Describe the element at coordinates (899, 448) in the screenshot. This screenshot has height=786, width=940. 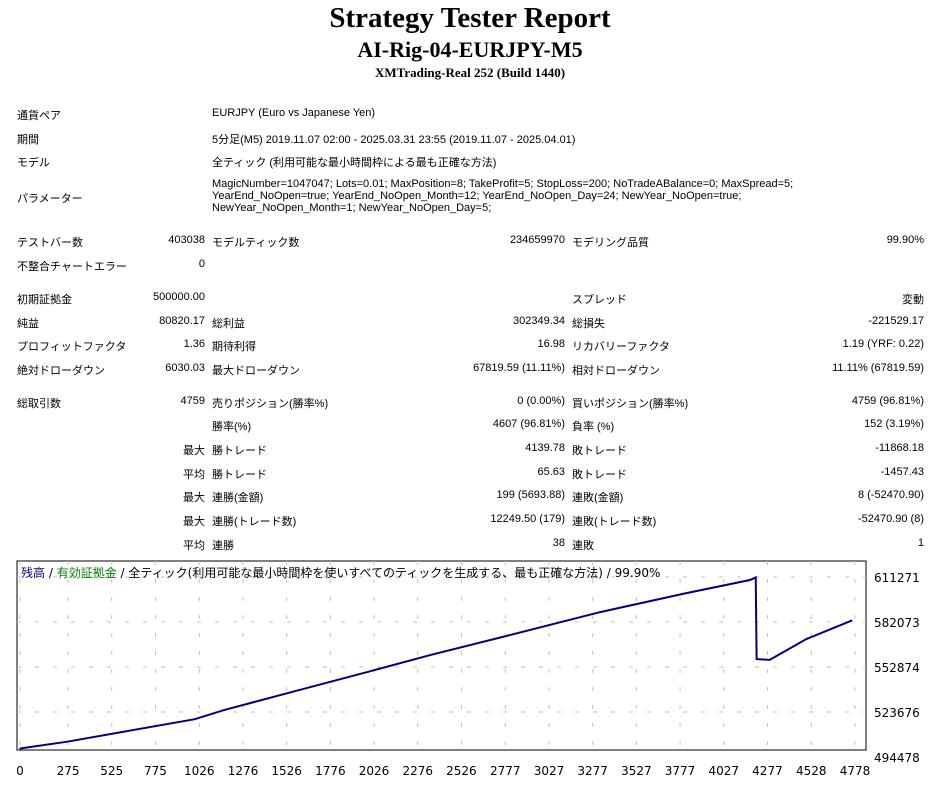
I see `stat-value: -11868.18` at that location.